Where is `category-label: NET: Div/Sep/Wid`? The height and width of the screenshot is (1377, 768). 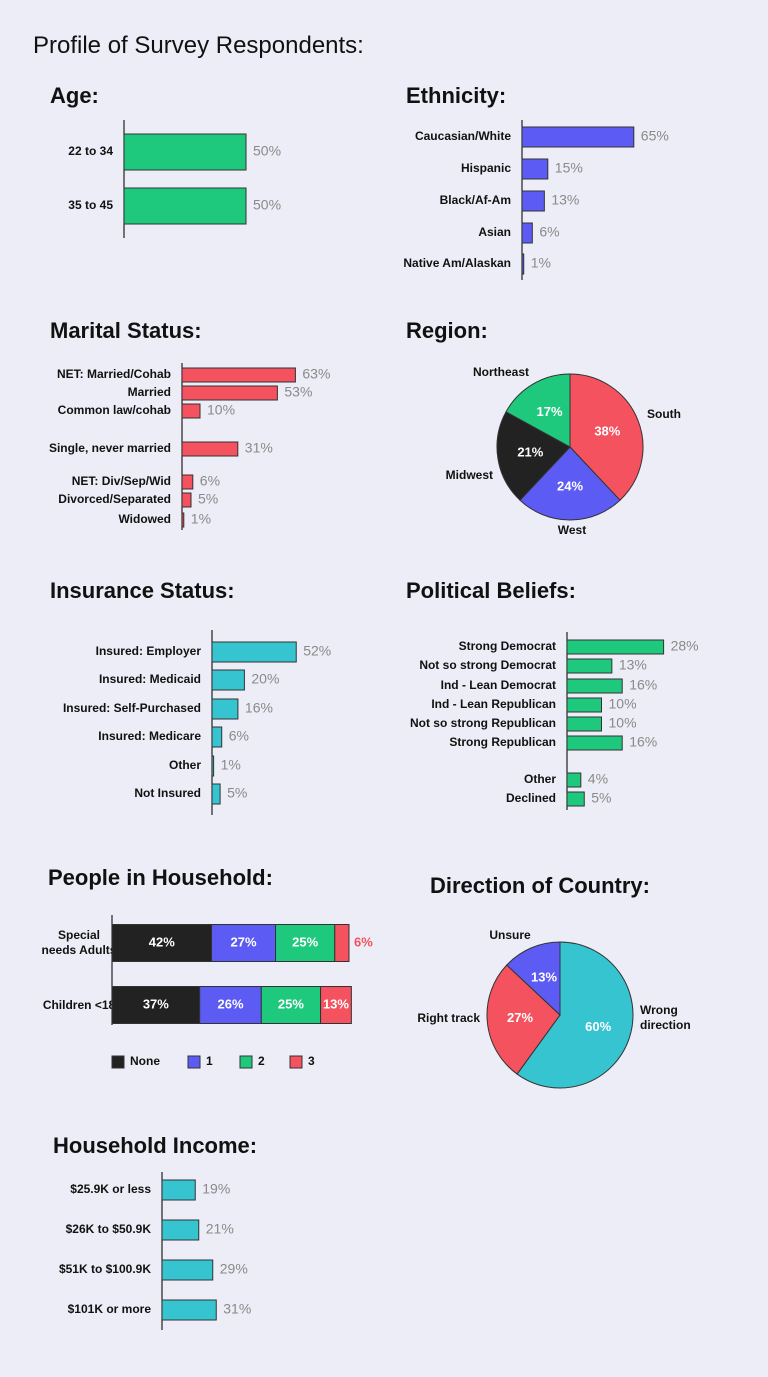 category-label: NET: Div/Sep/Wid is located at coordinates (121, 481).